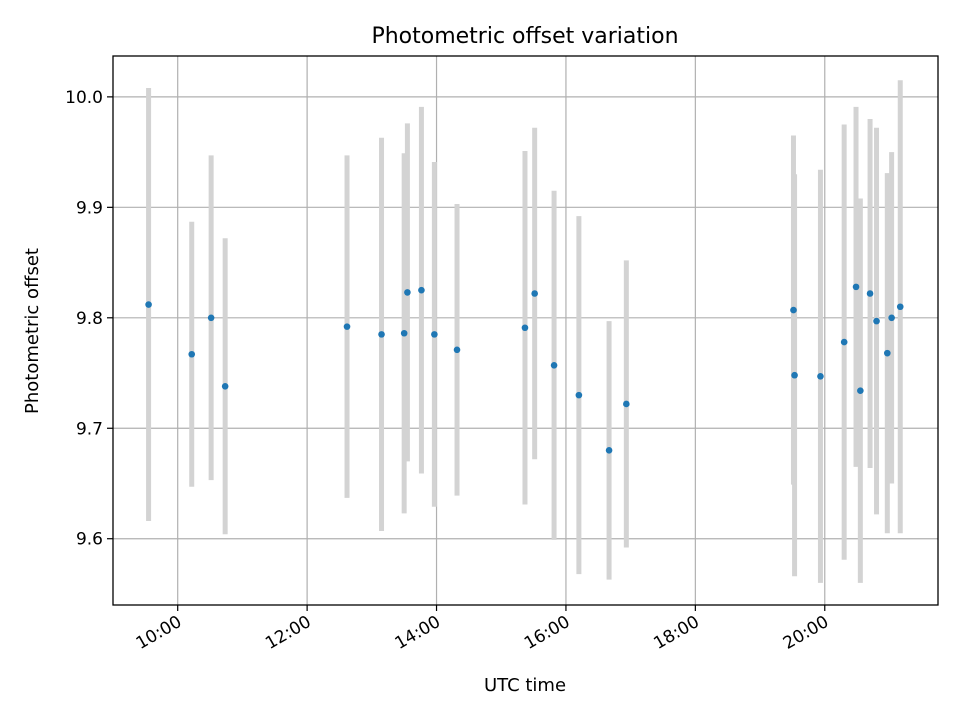 Image resolution: width=960 pixels, height=720 pixels. Describe the element at coordinates (89, 540) in the screenshot. I see `y-tick-label: 9.6` at that location.